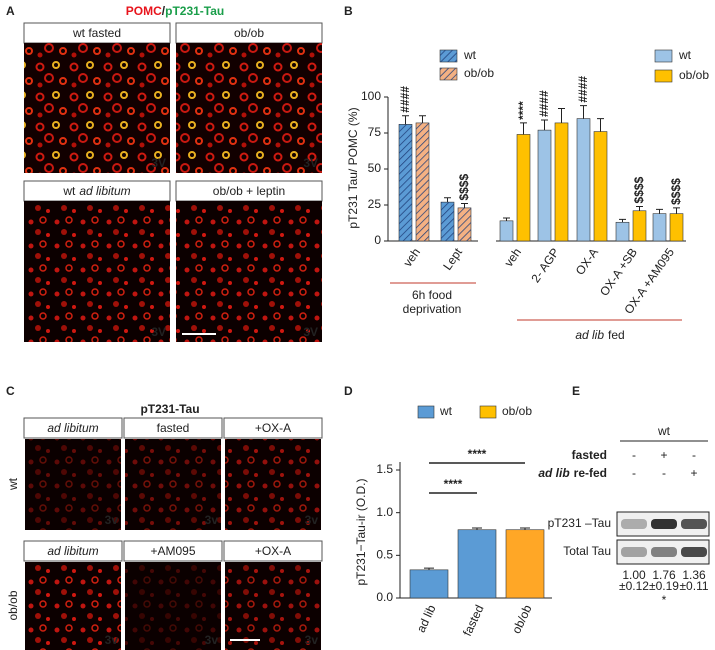 The width and height of the screenshot is (715, 650). Describe the element at coordinates (590, 473) in the screenshot. I see `text-part: re-fed` at that location.